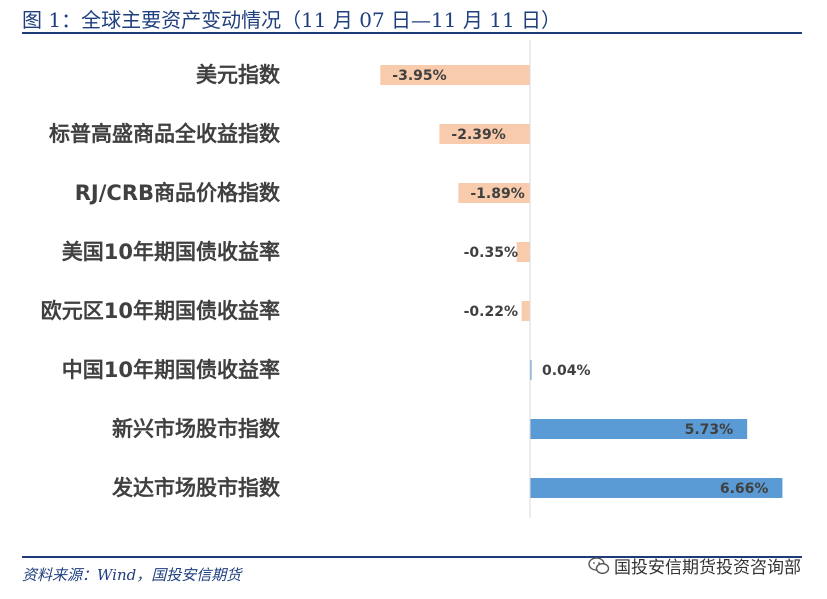 The image size is (827, 599). Describe the element at coordinates (491, 253) in the screenshot. I see `value-label: -0.35%` at that location.